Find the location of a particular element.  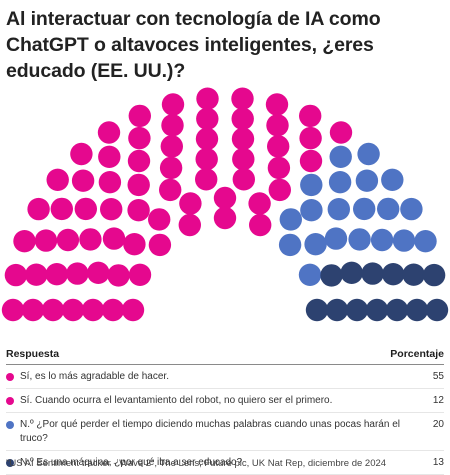

series-value: 55 is located at coordinates (438, 376).